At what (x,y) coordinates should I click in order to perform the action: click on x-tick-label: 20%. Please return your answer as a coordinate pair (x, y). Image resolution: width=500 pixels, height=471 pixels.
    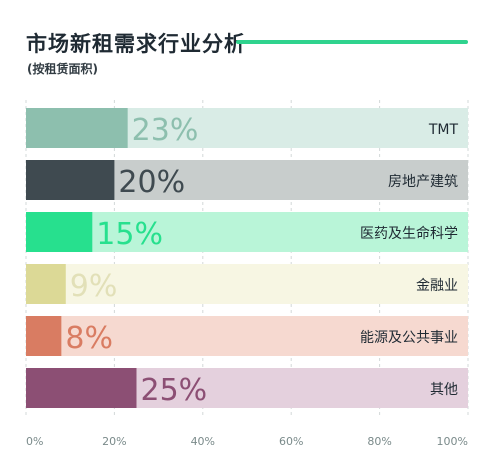
    Looking at the image, I should click on (114, 441).